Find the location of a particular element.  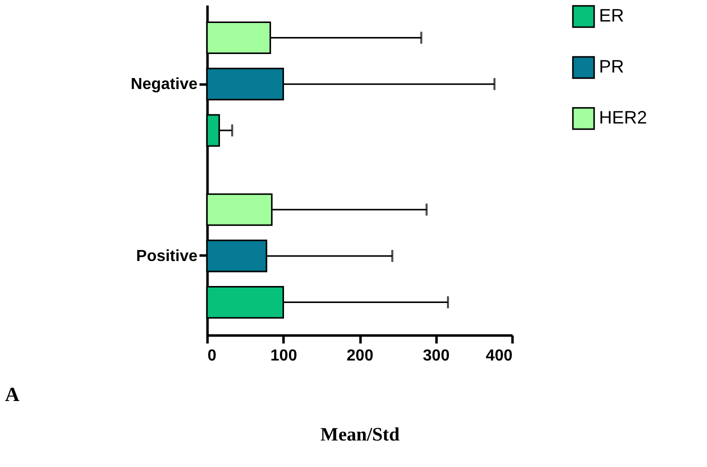

x-axis-title: Mean/Std is located at coordinates (360, 435).